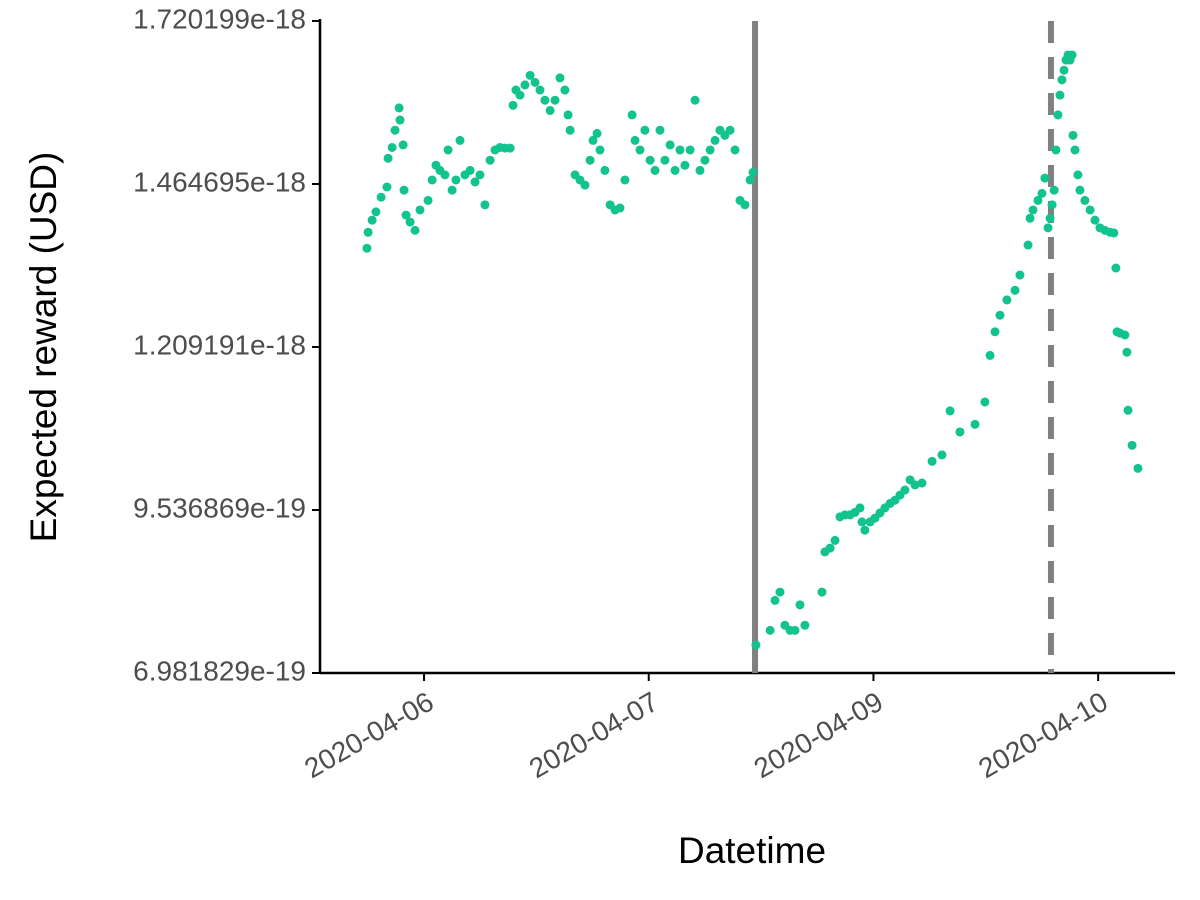 The height and width of the screenshot is (900, 1200). Describe the element at coordinates (219, 344) in the screenshot. I see `y-tick-label: 1.209191e-18` at that location.